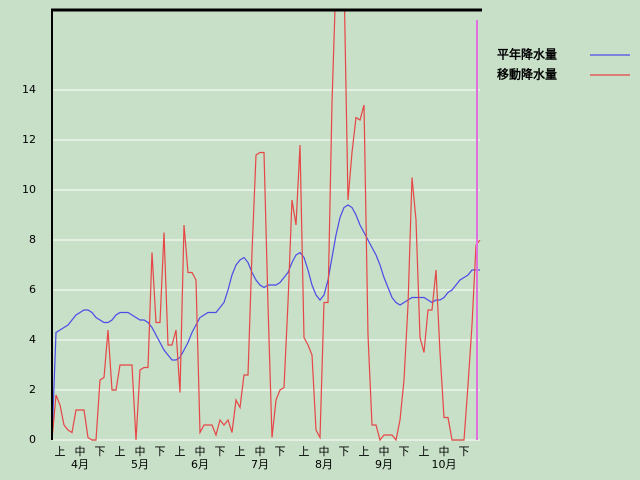 The width and height of the screenshot is (640, 480). What do you see at coordinates (260, 464) in the screenshot?
I see `month-label: 7月` at bounding box center [260, 464].